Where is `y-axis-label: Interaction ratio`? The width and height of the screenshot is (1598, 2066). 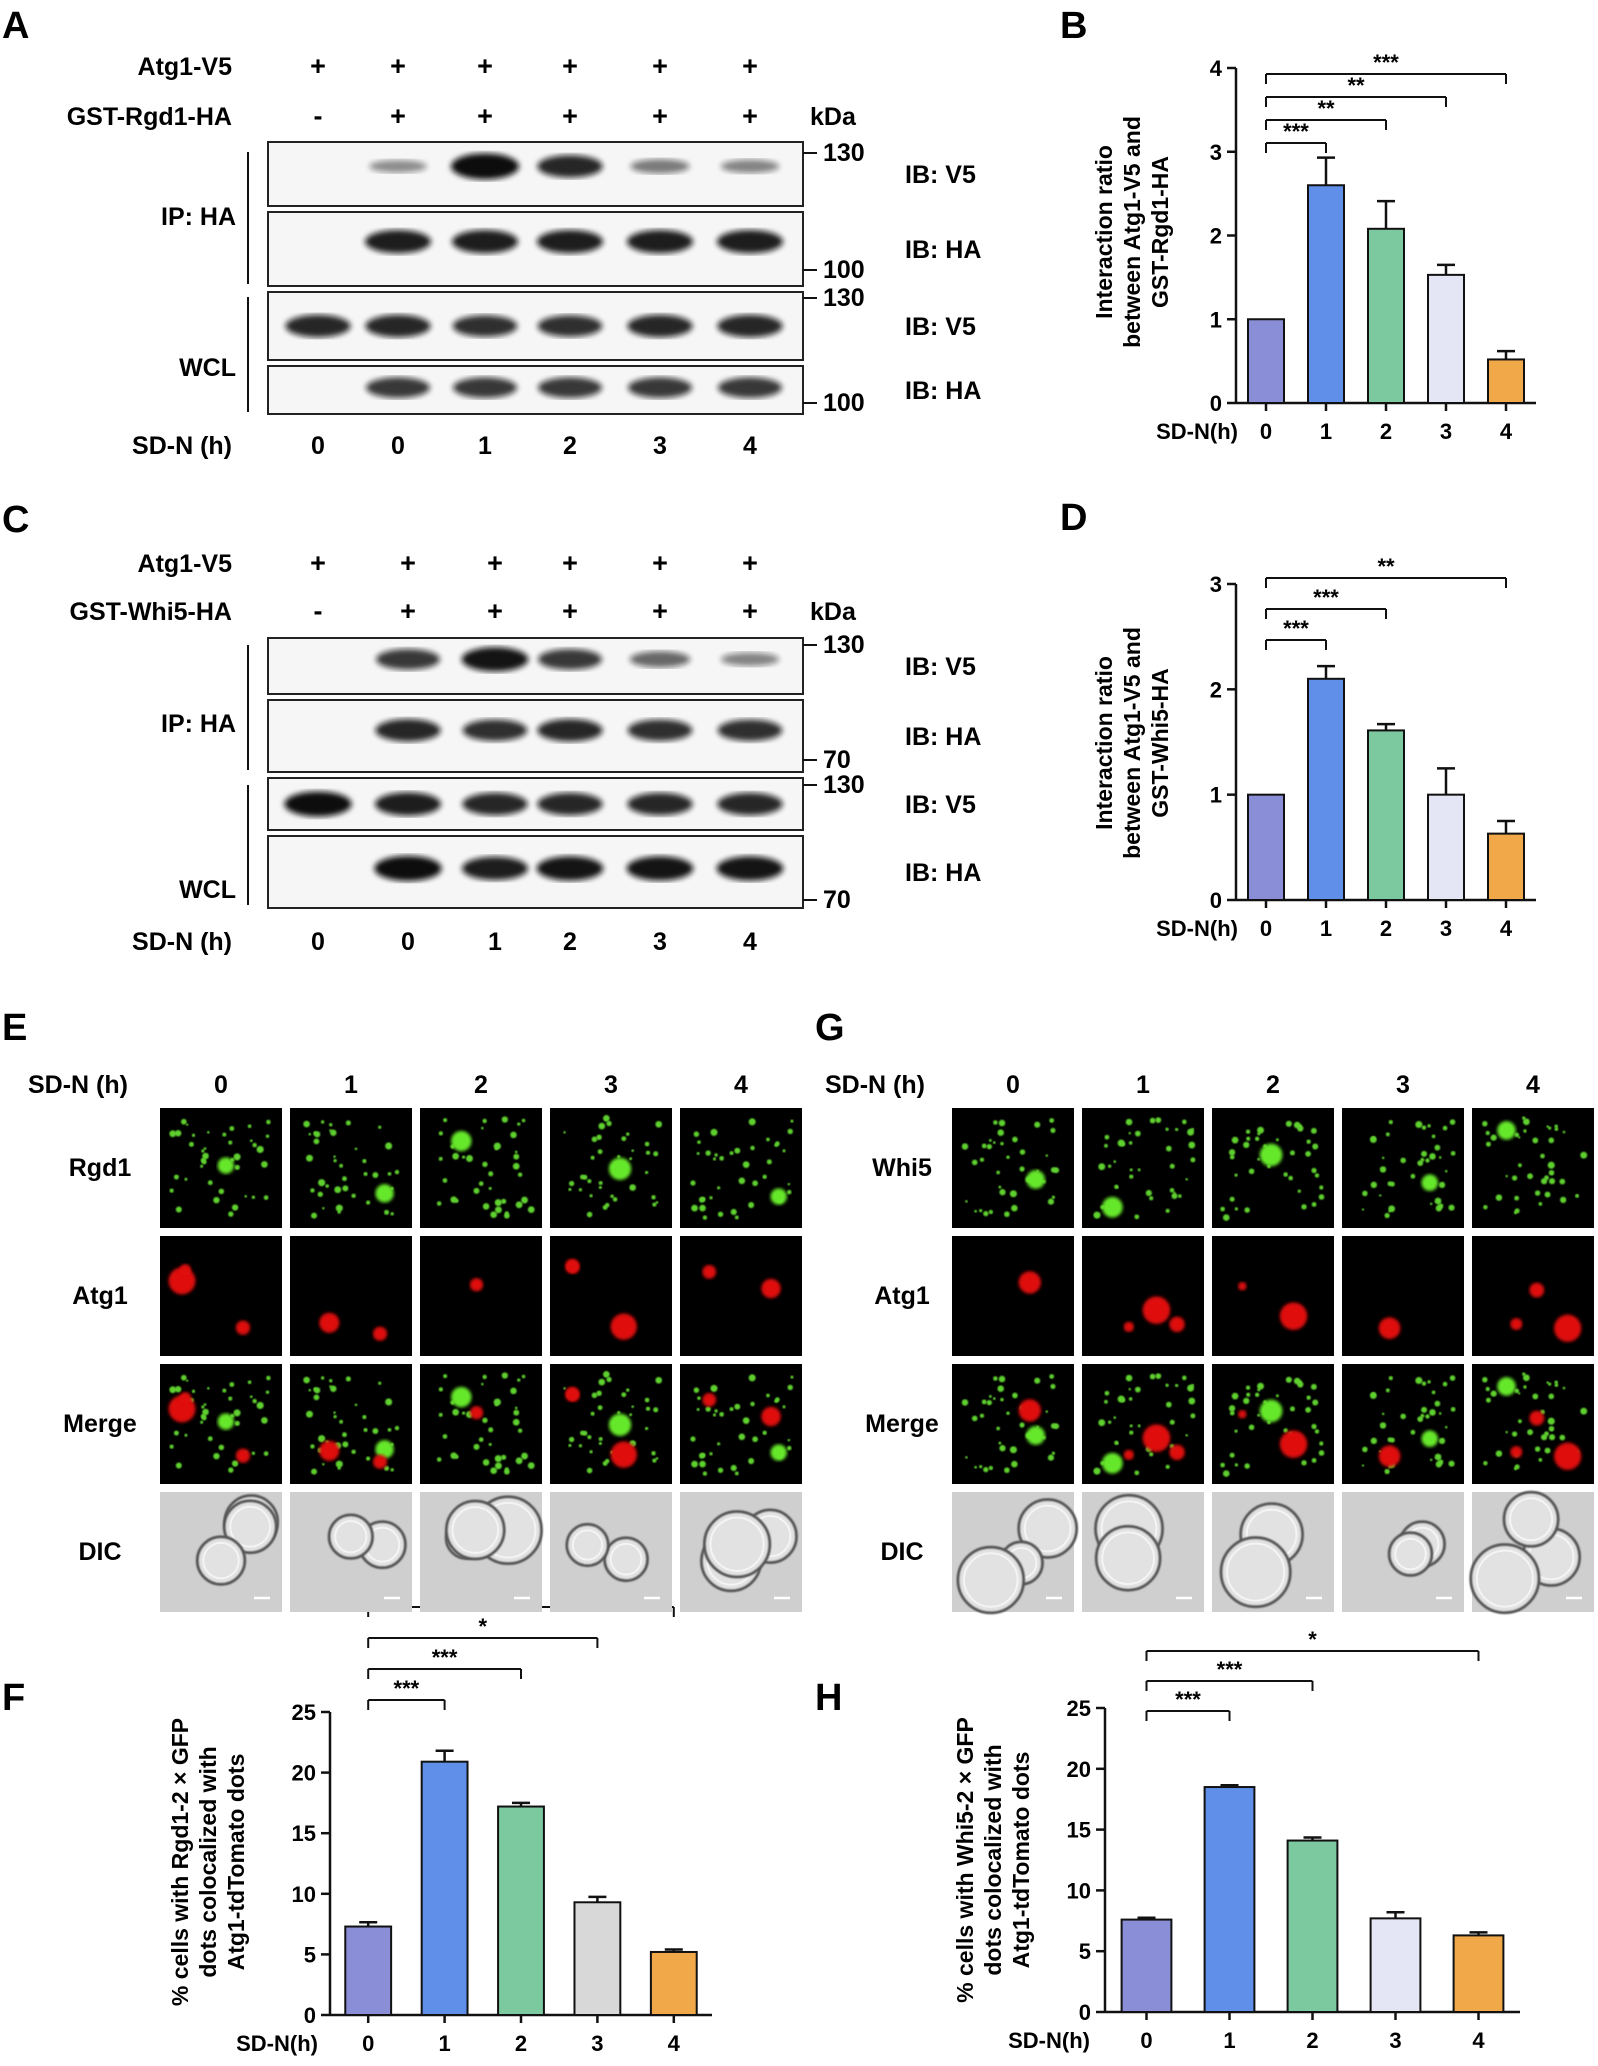 y-axis-label: Interaction ratio is located at coordinates (1104, 232).